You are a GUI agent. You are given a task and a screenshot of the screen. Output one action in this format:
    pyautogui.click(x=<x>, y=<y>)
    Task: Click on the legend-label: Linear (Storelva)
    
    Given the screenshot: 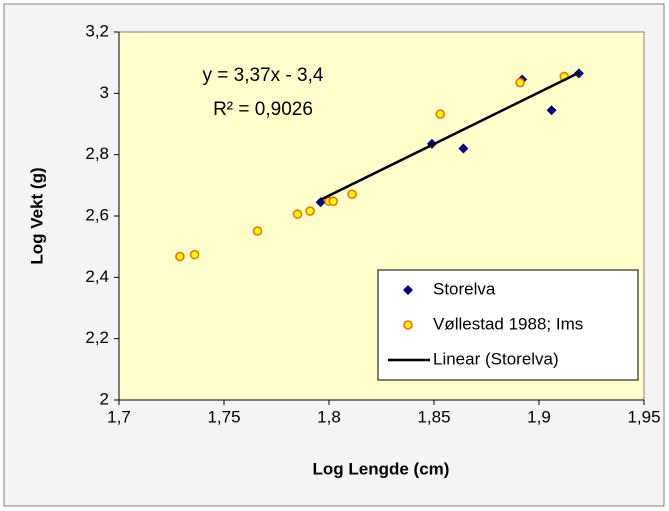 What is the action you would take?
    pyautogui.click(x=496, y=358)
    